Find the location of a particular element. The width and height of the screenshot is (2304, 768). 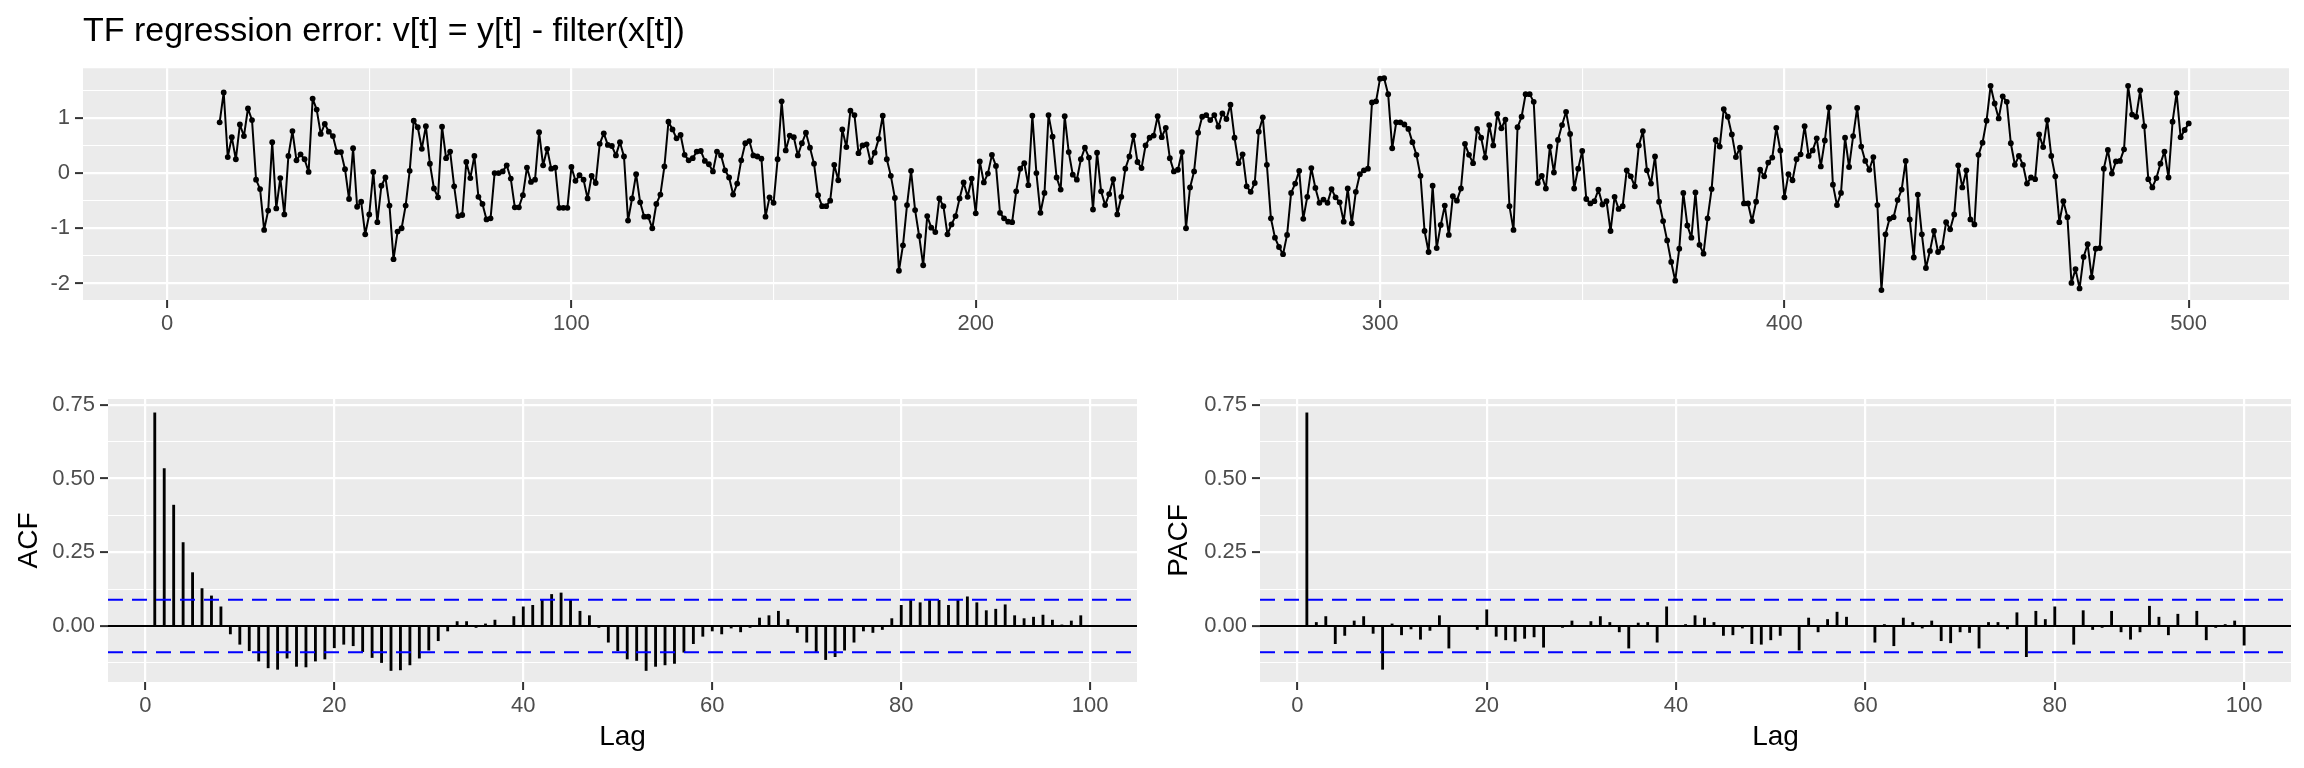

y-tick-label: 1 is located at coordinates (63, 116).